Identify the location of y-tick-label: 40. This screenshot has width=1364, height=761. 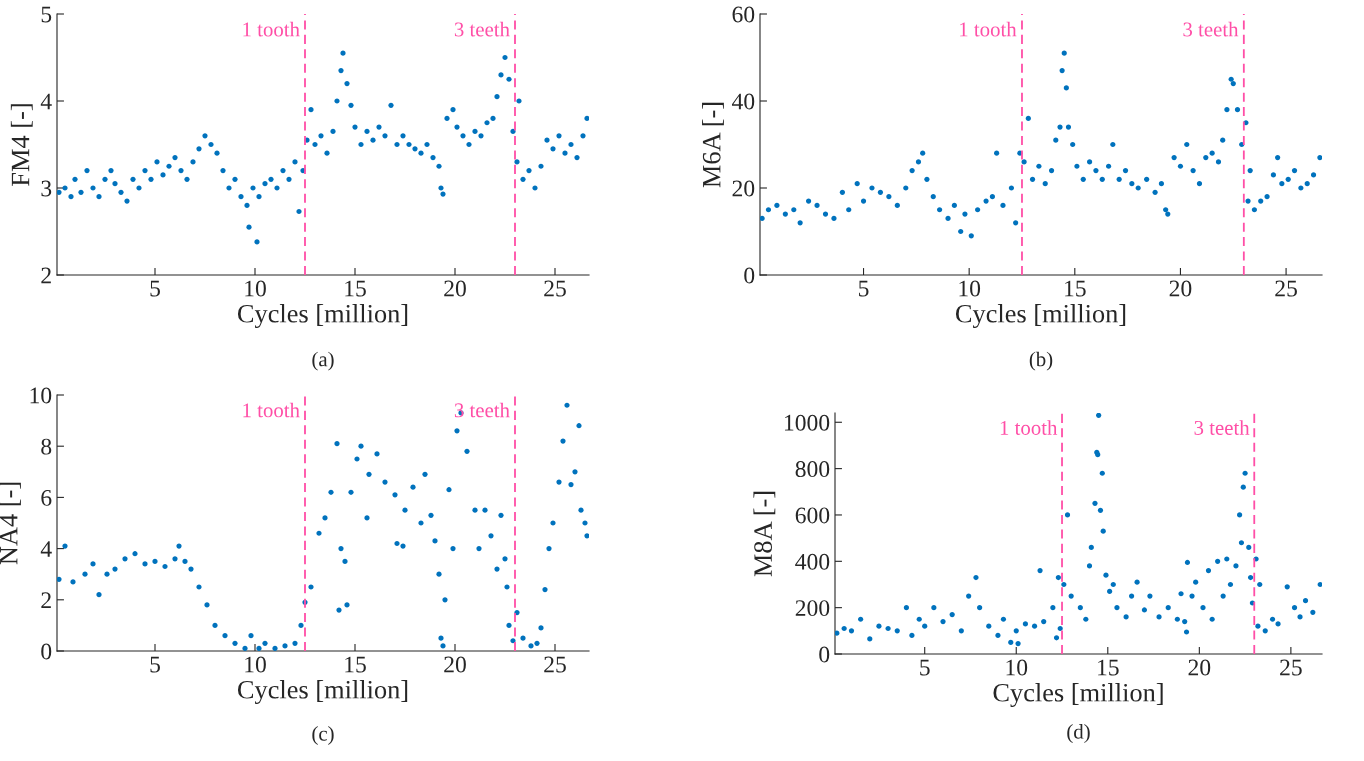
(743, 101).